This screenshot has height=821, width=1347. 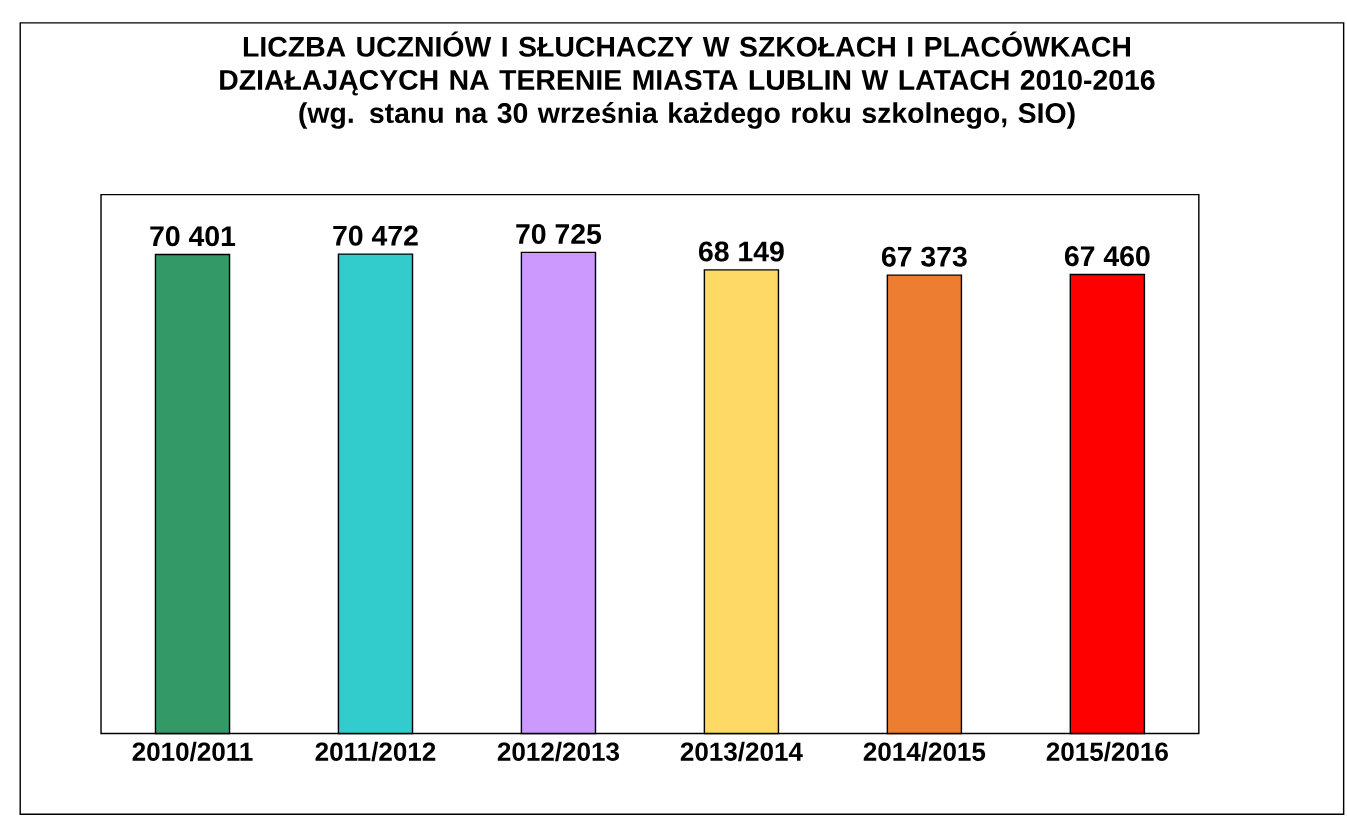 I want to click on data-label: 70 472, so click(x=375, y=235).